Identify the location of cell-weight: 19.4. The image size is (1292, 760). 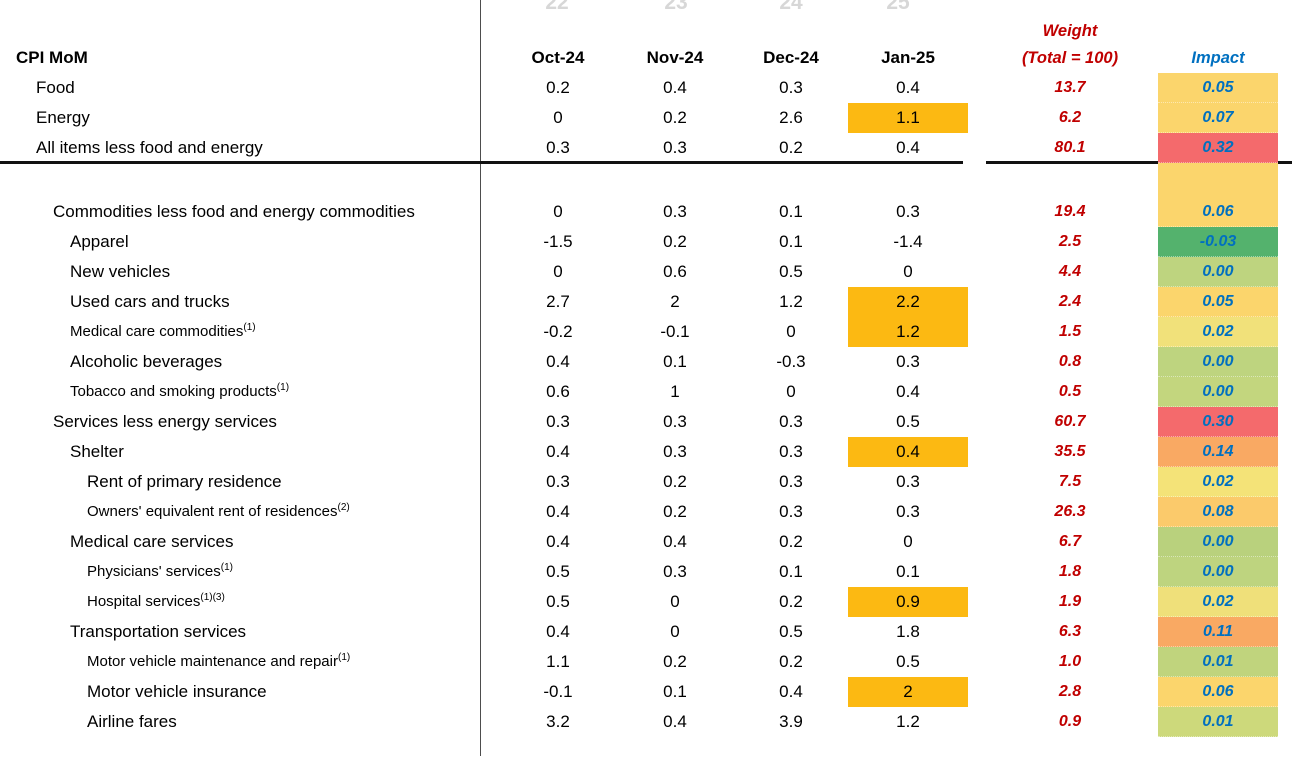
(1070, 211).